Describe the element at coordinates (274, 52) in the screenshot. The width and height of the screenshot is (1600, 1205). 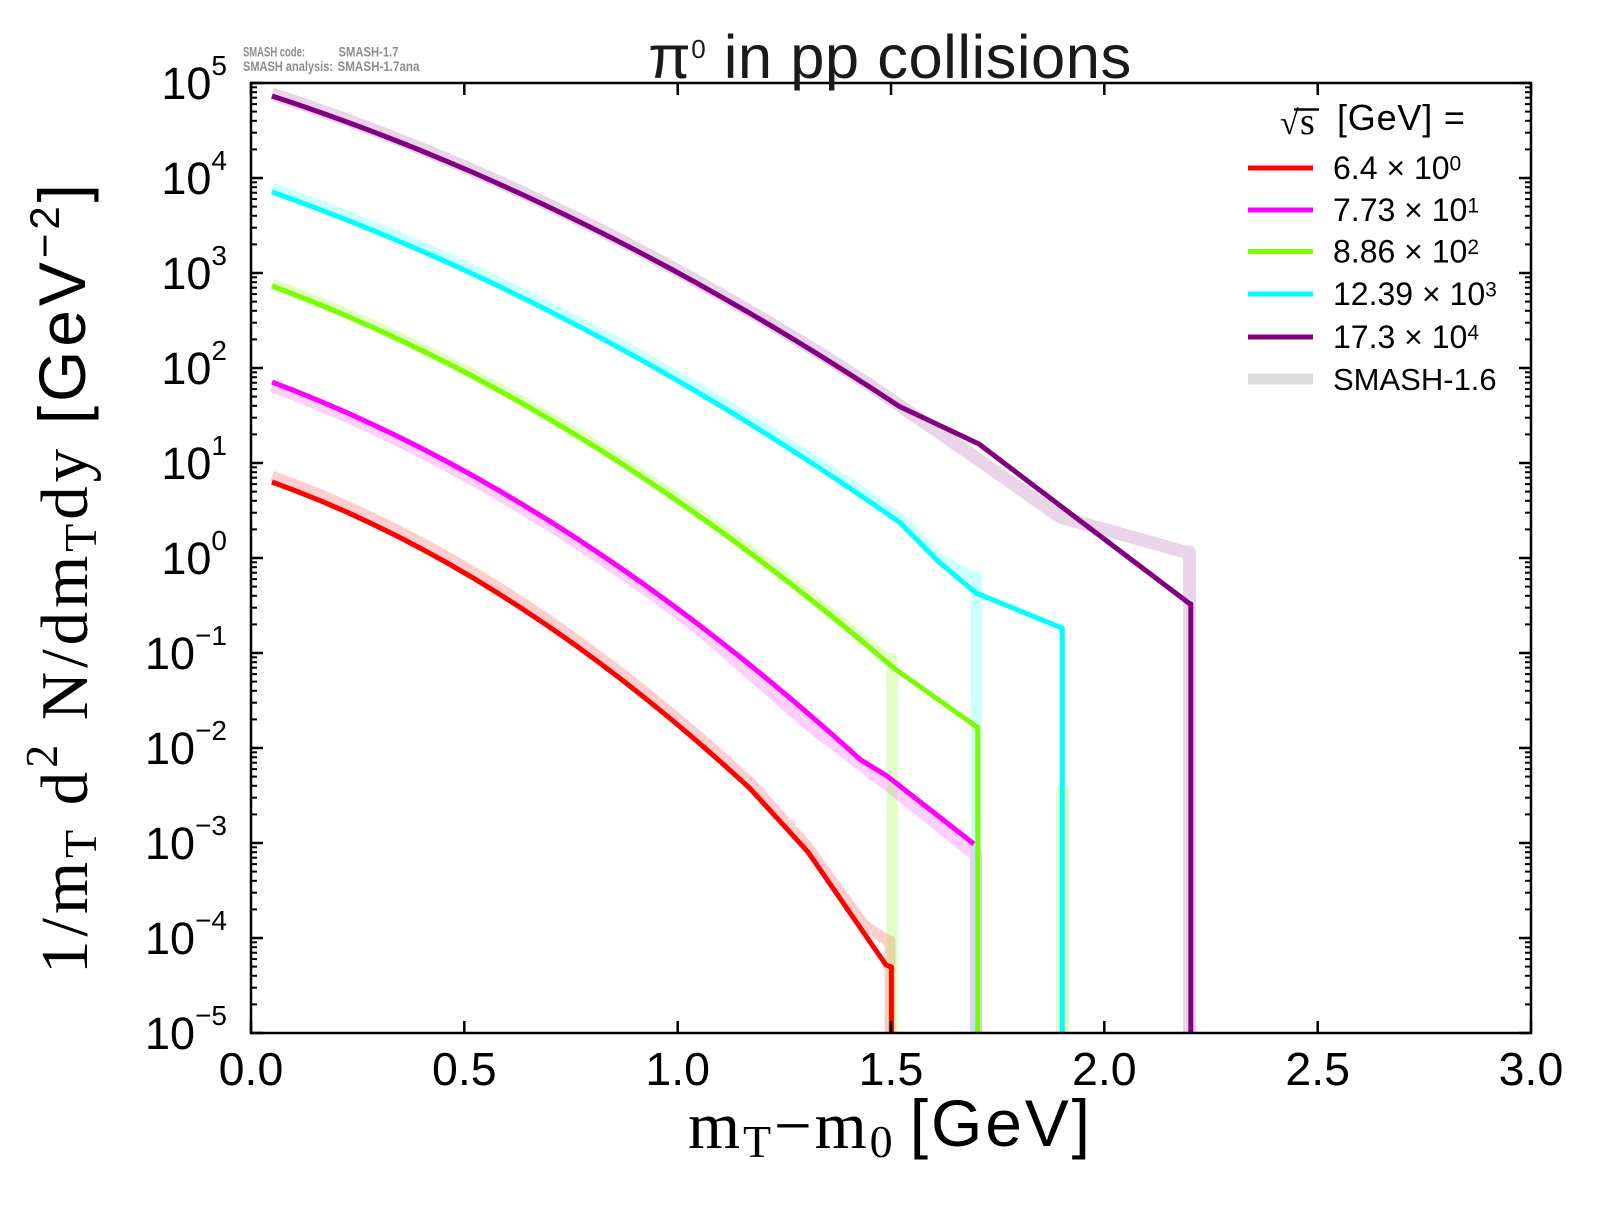
I see `svg-text: SMASH code:` at that location.